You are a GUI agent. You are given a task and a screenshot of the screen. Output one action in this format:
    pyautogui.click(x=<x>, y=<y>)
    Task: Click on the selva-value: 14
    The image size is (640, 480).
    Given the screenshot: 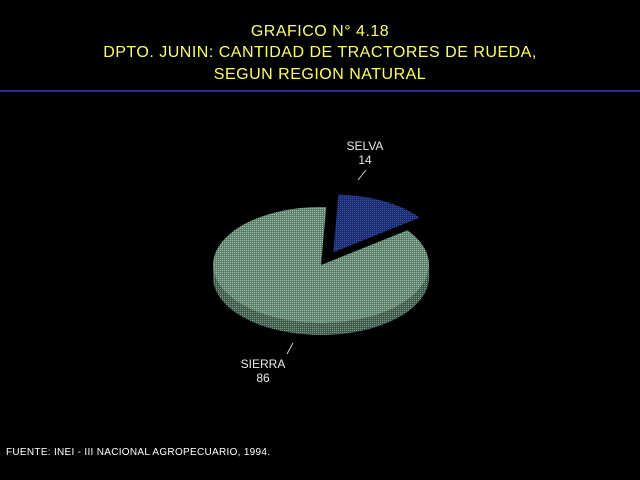 What is the action you would take?
    pyautogui.click(x=365, y=160)
    